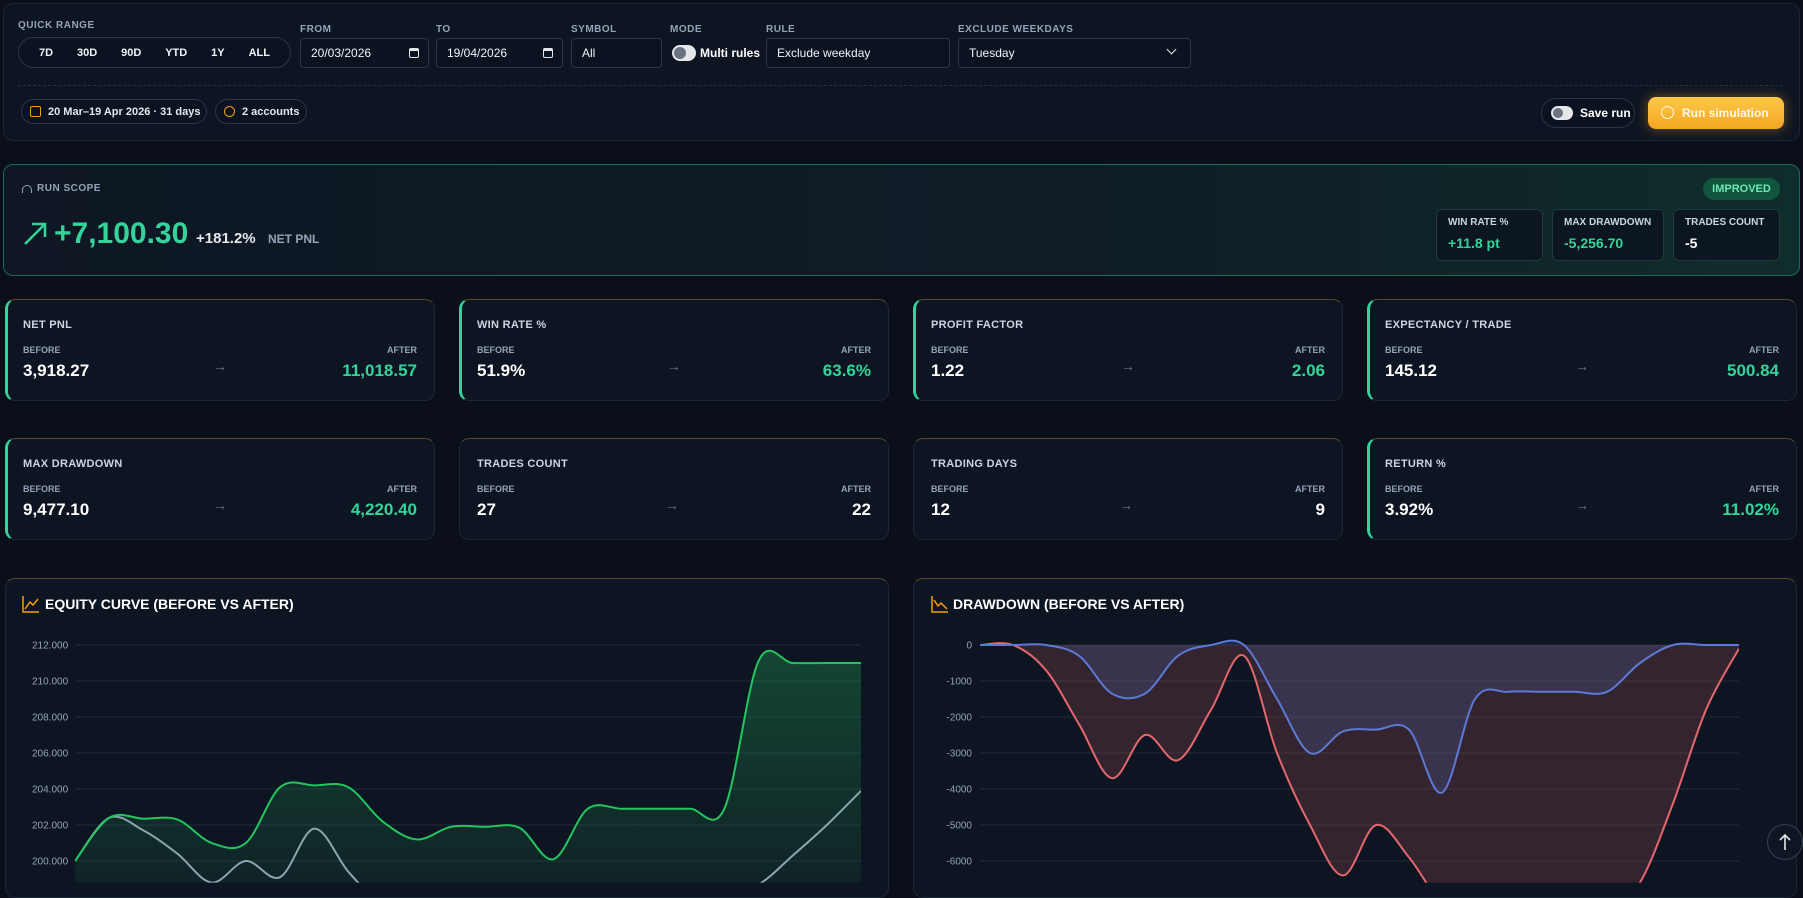 Image resolution: width=1803 pixels, height=898 pixels. What do you see at coordinates (959, 790) in the screenshot?
I see `y-tick-label: -4000` at bounding box center [959, 790].